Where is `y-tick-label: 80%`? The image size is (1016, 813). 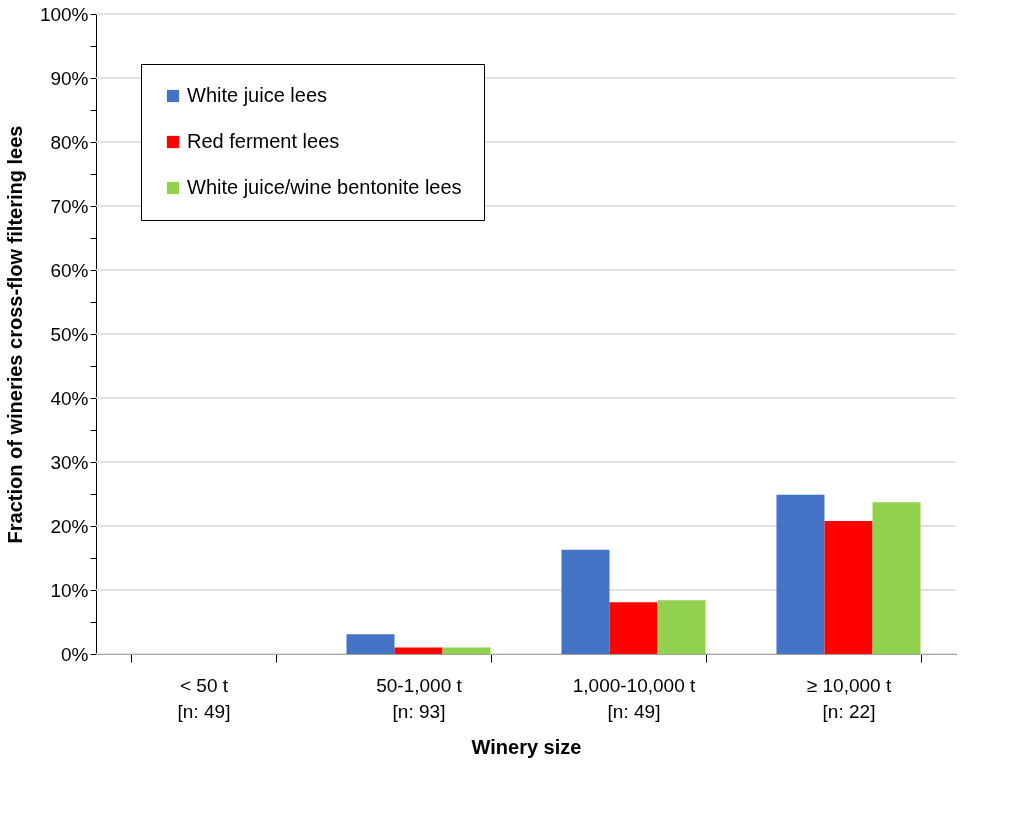 y-tick-label: 80% is located at coordinates (69, 142).